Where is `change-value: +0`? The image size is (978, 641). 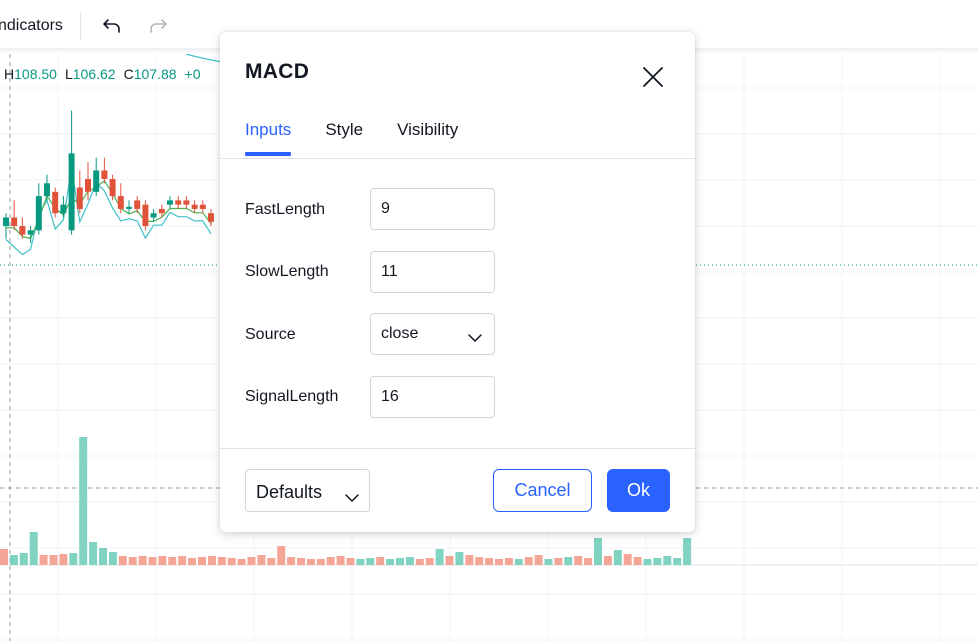 change-value: +0 is located at coordinates (192, 74).